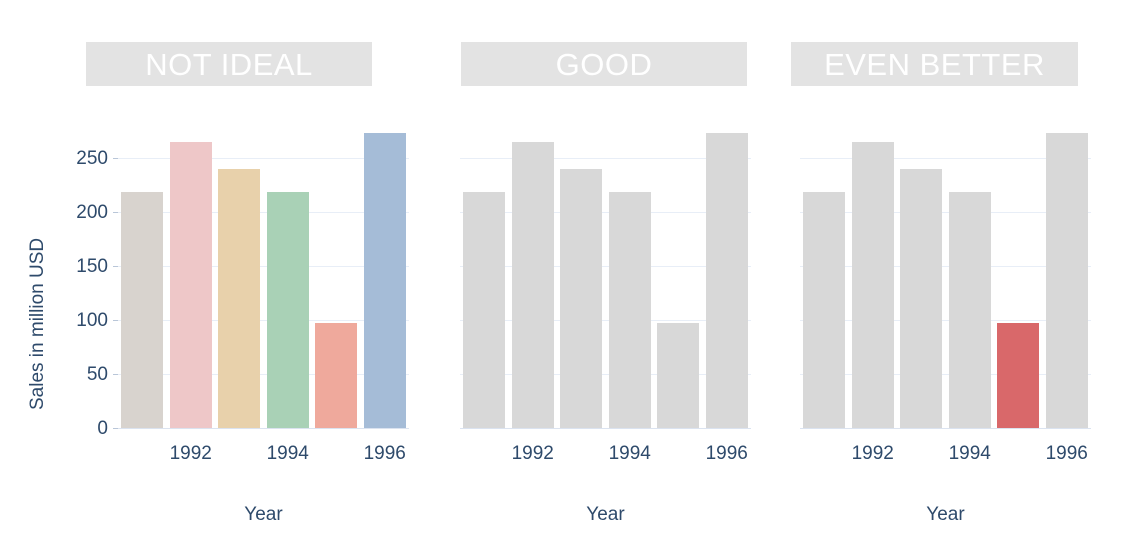  Describe the element at coordinates (92, 320) in the screenshot. I see `y-tick-label: 100` at that location.